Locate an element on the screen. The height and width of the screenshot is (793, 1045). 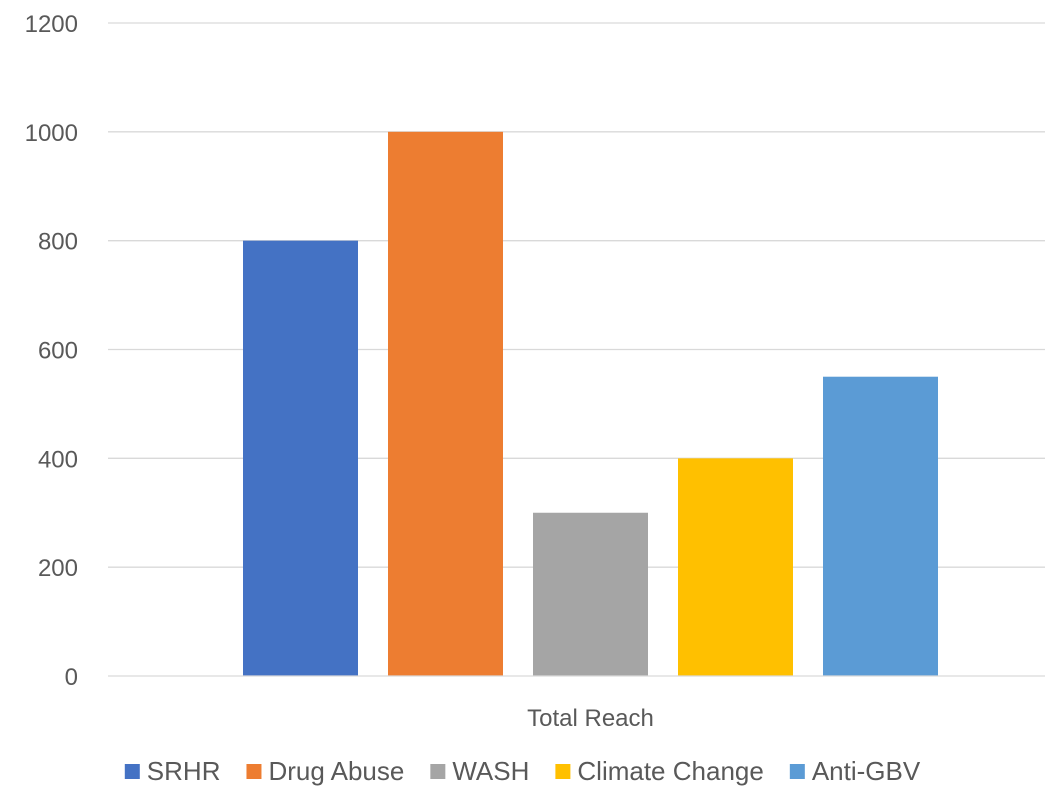
bar-wash is located at coordinates (590, 594).